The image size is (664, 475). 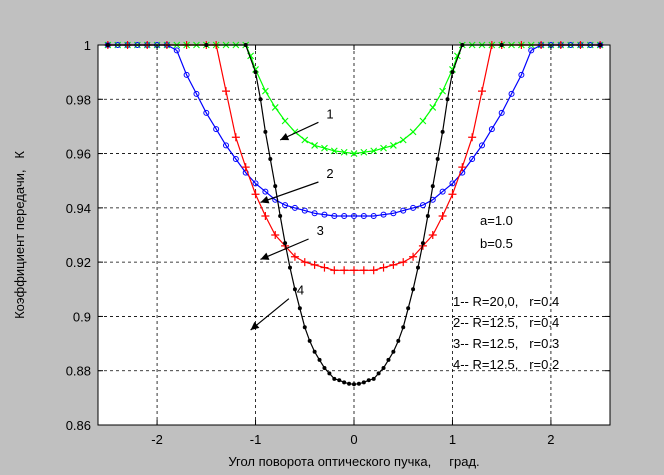 What do you see at coordinates (78, 371) in the screenshot?
I see `y-tick-label: 0.88` at bounding box center [78, 371].